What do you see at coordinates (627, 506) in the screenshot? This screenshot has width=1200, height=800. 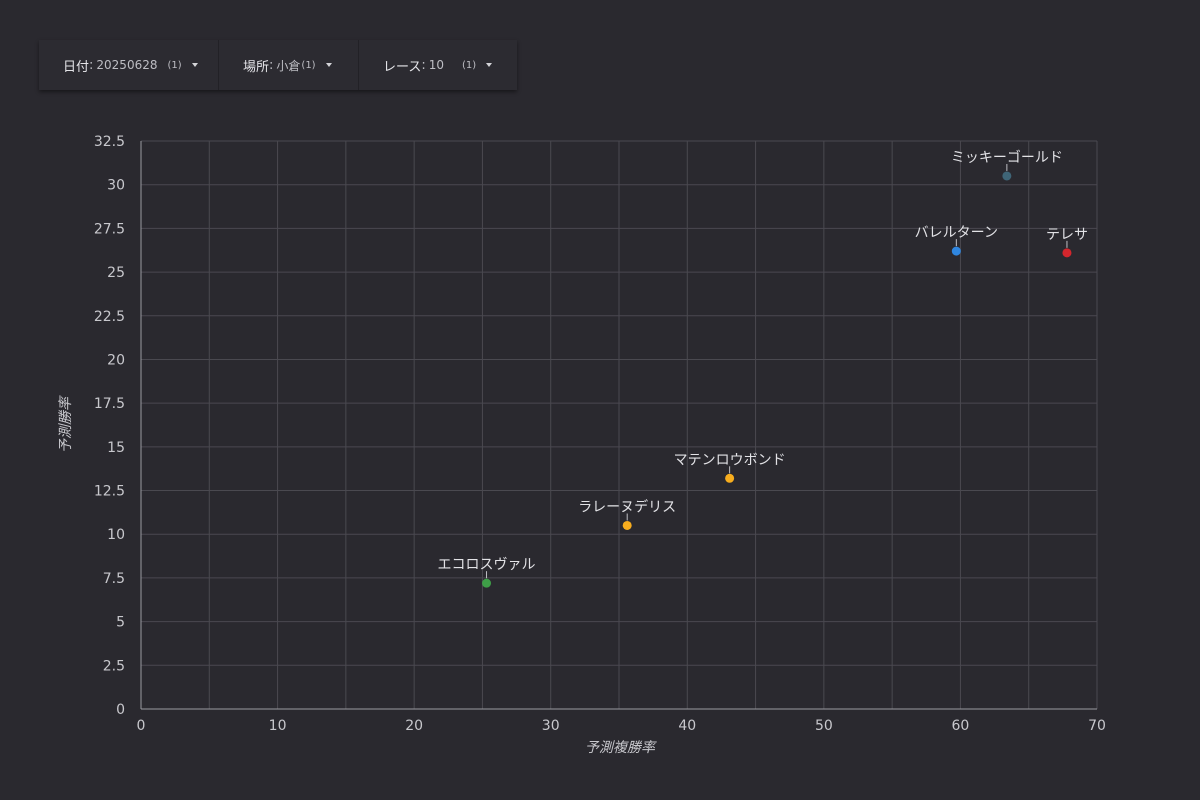 I see `data-point-label: ラレーヌデリス` at bounding box center [627, 506].